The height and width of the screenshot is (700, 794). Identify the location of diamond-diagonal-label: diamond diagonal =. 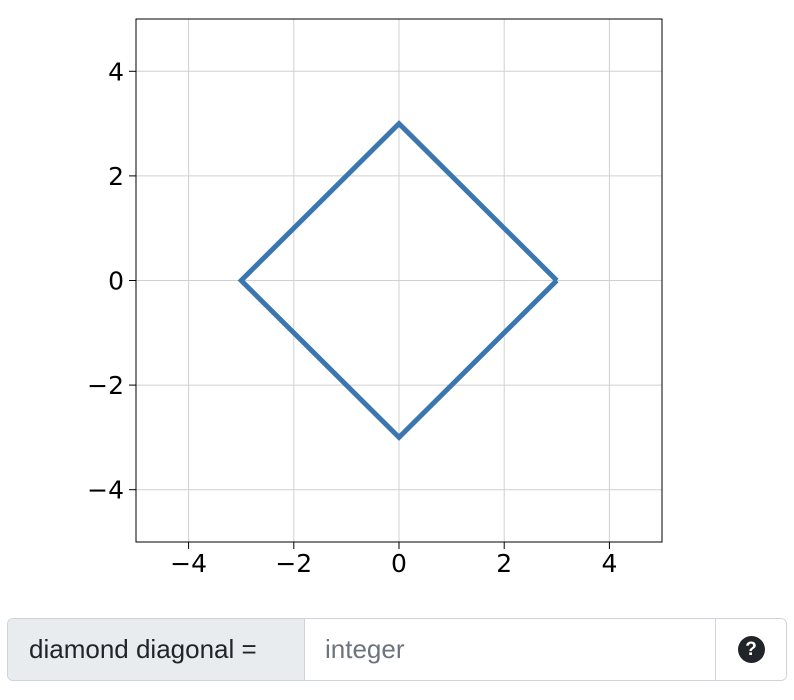
(156, 649).